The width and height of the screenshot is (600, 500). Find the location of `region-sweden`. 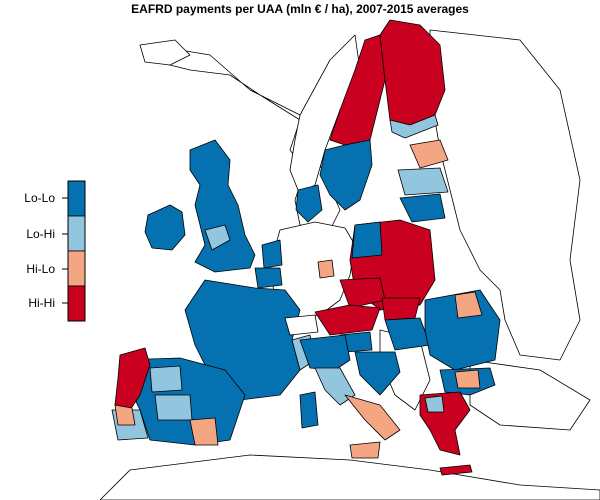

region-sweden is located at coordinates (357, 90).